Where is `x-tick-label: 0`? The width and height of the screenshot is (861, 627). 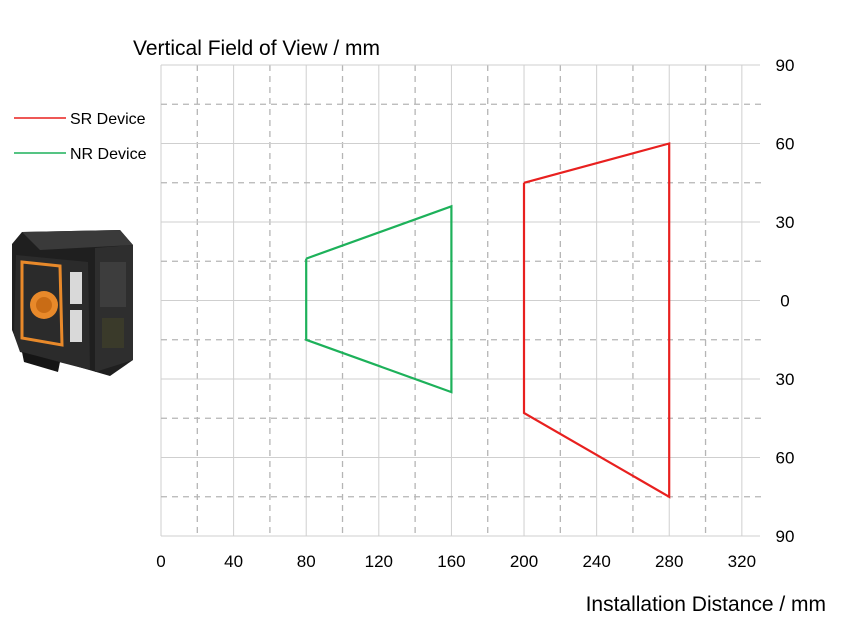
x-tick-label: 0 is located at coordinates (160, 561).